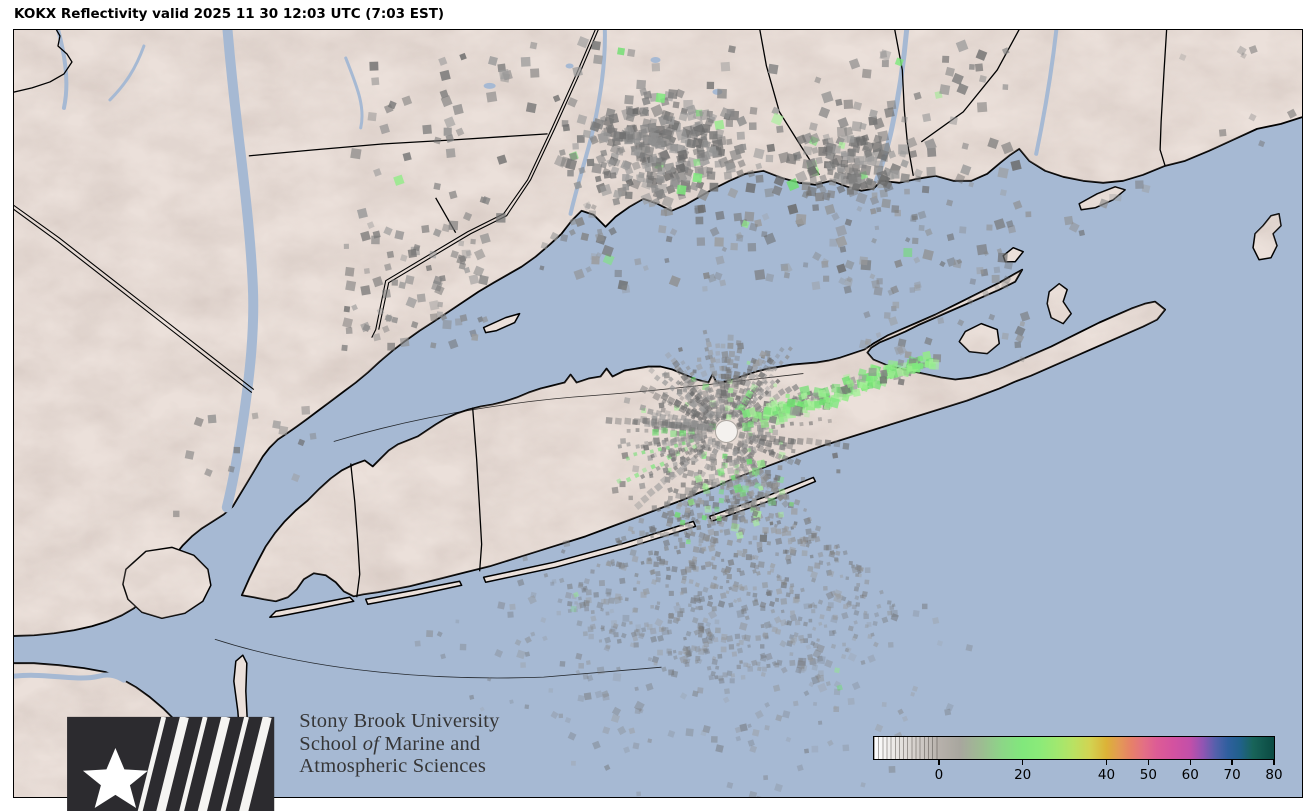 The height and width of the screenshot is (811, 1316). I want to click on colorbar-tick-label: 80, so click(1274, 775).